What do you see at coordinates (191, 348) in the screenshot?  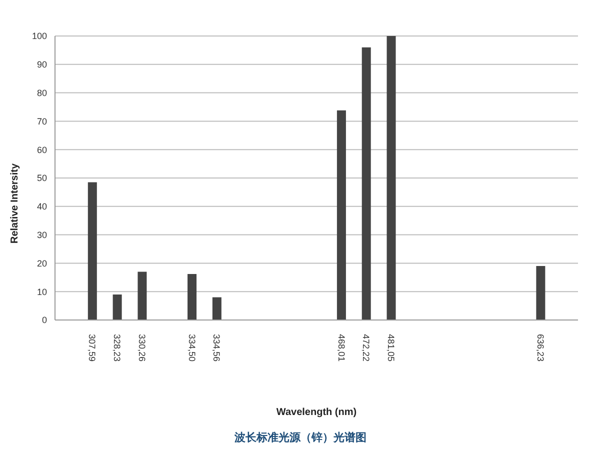 I see `x-tick-label: 334,50` at bounding box center [191, 348].